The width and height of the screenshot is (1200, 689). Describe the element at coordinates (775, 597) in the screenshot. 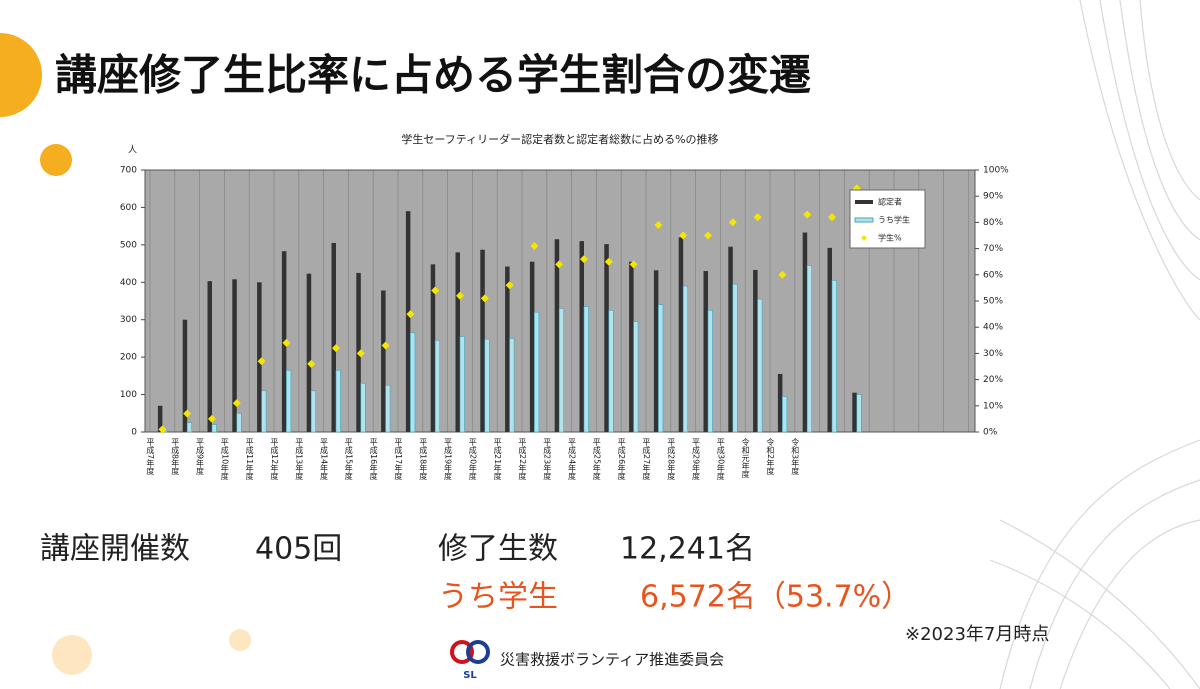

I see `stat-value: 6,572名（53.7%）` at that location.